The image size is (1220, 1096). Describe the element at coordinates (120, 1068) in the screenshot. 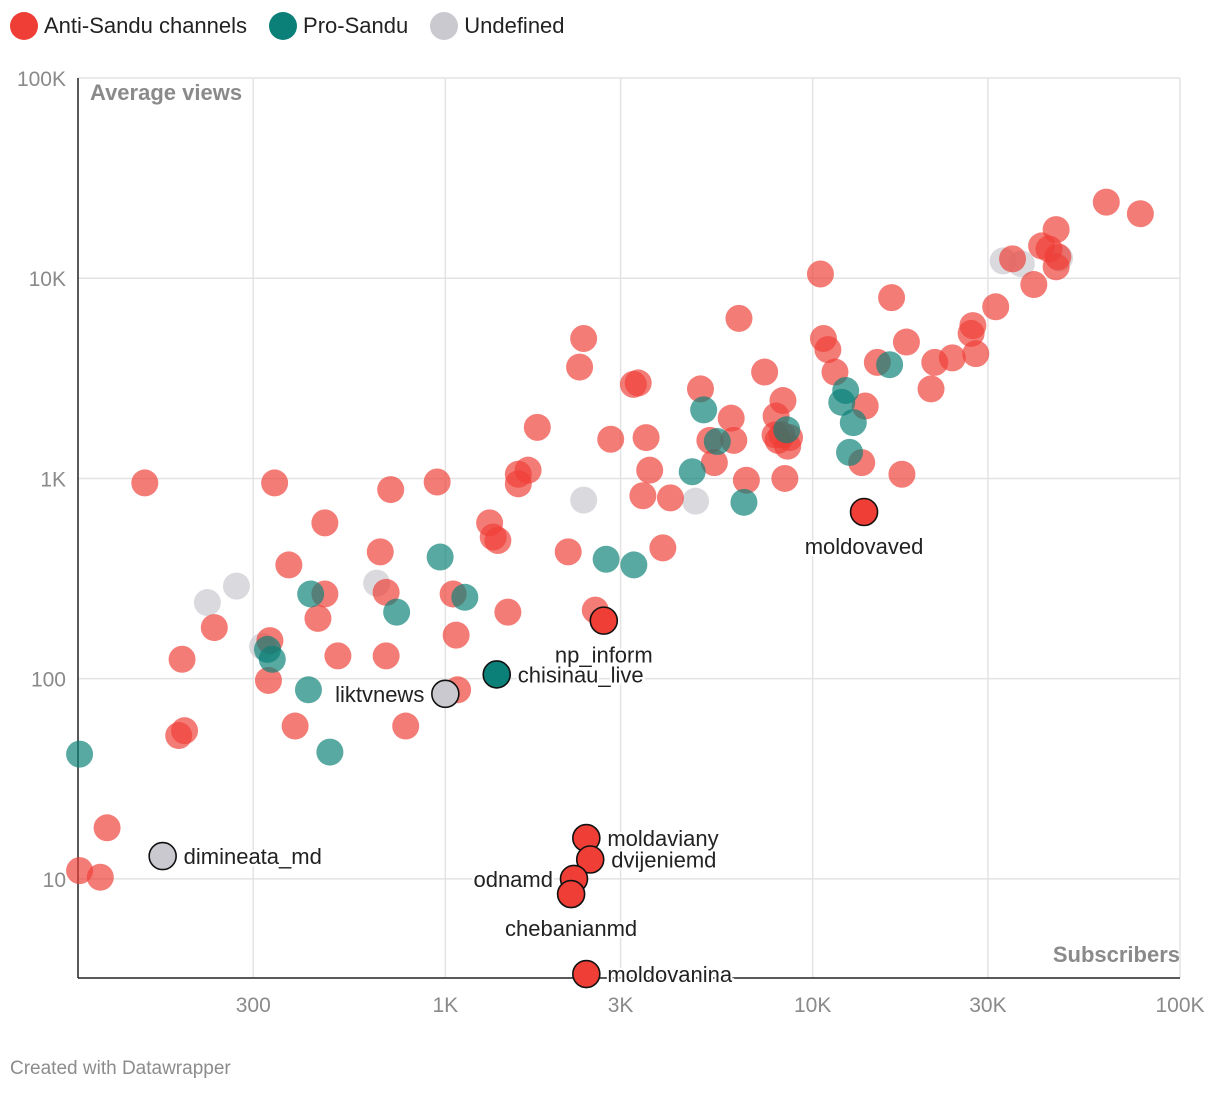

I see `footer-credit: Created with Datawrapper` at that location.